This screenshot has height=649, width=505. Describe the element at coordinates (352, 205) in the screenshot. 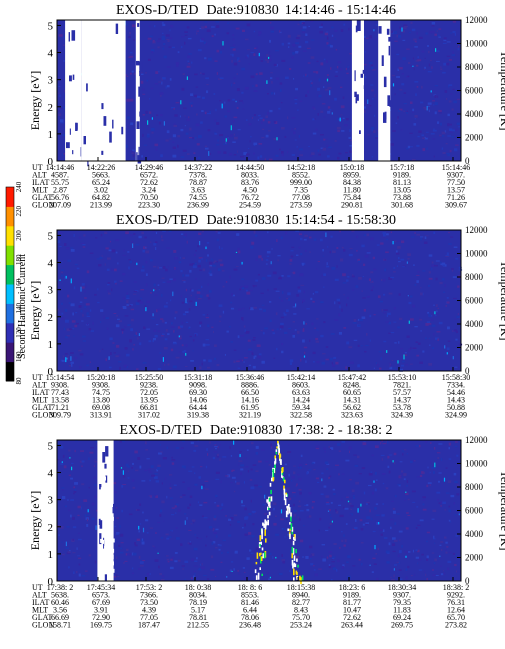

I see `ephemeris-cell: 290.81` at that location.